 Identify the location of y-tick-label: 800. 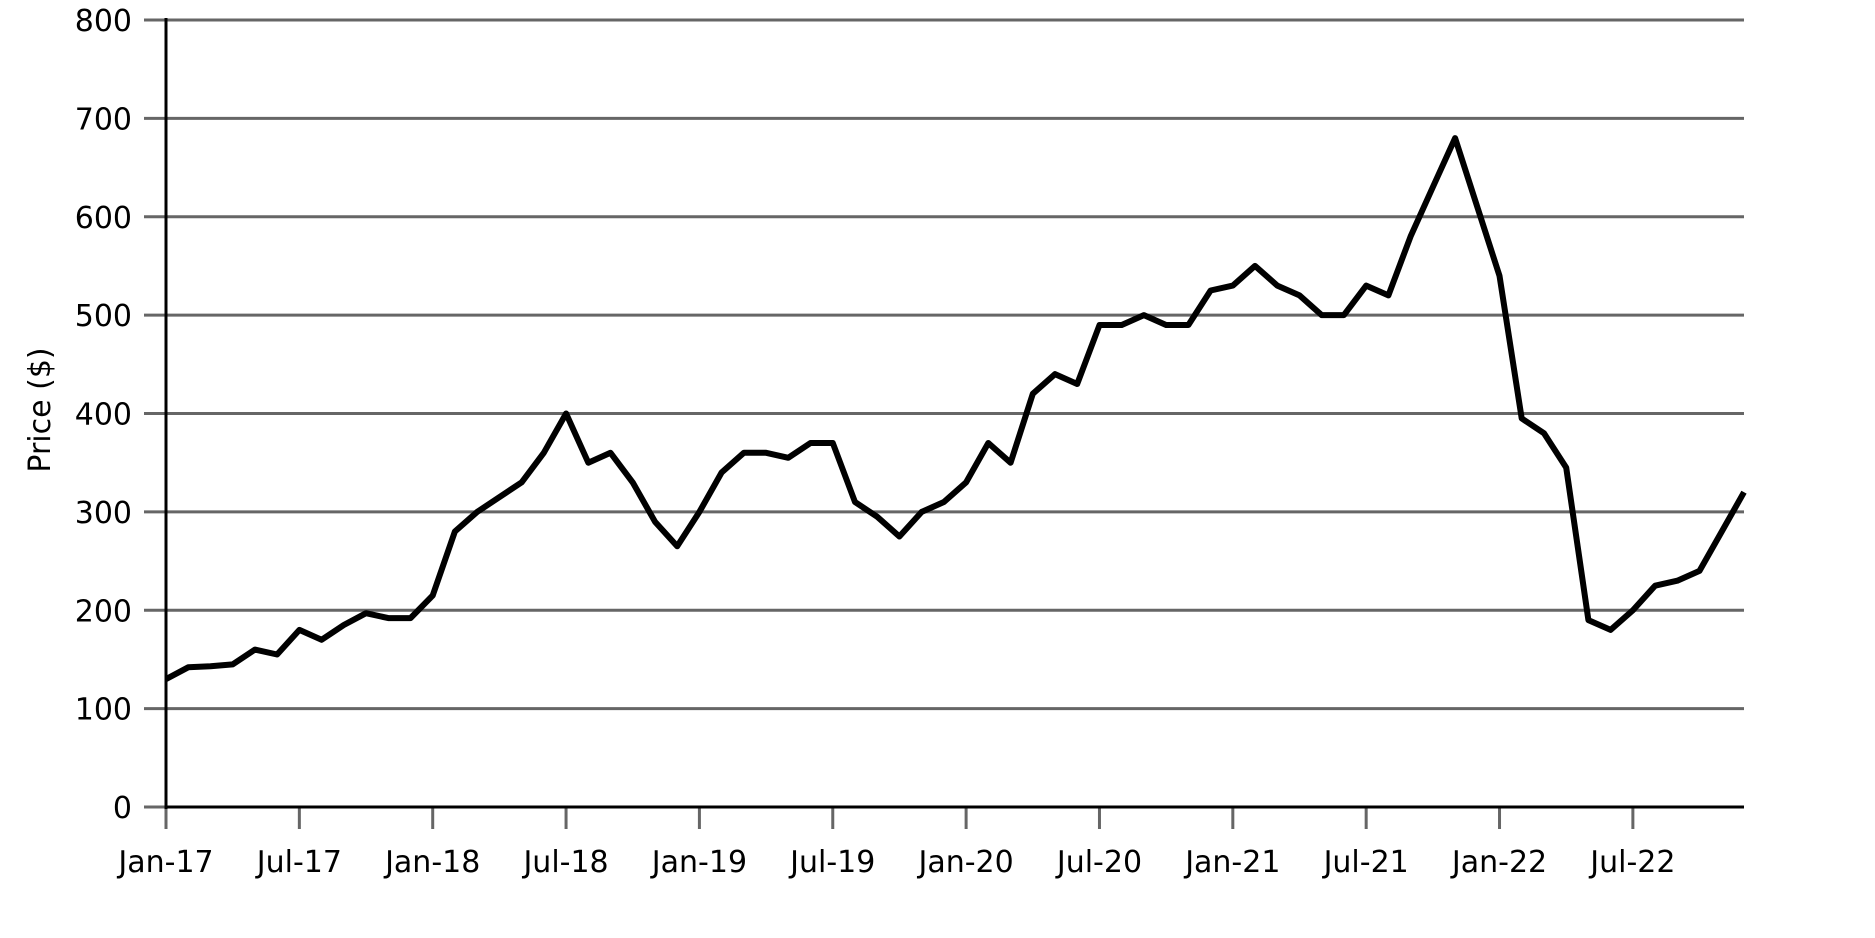
(103, 21).